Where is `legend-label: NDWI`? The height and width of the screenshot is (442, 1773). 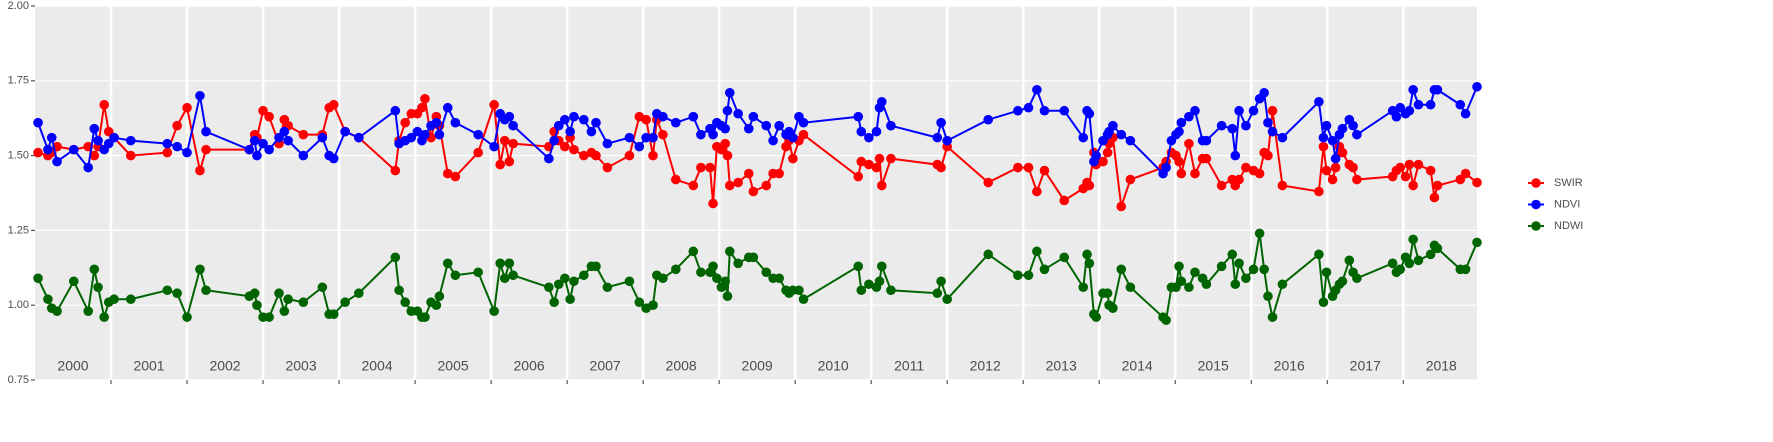
legend-label: NDWI is located at coordinates (1568, 226).